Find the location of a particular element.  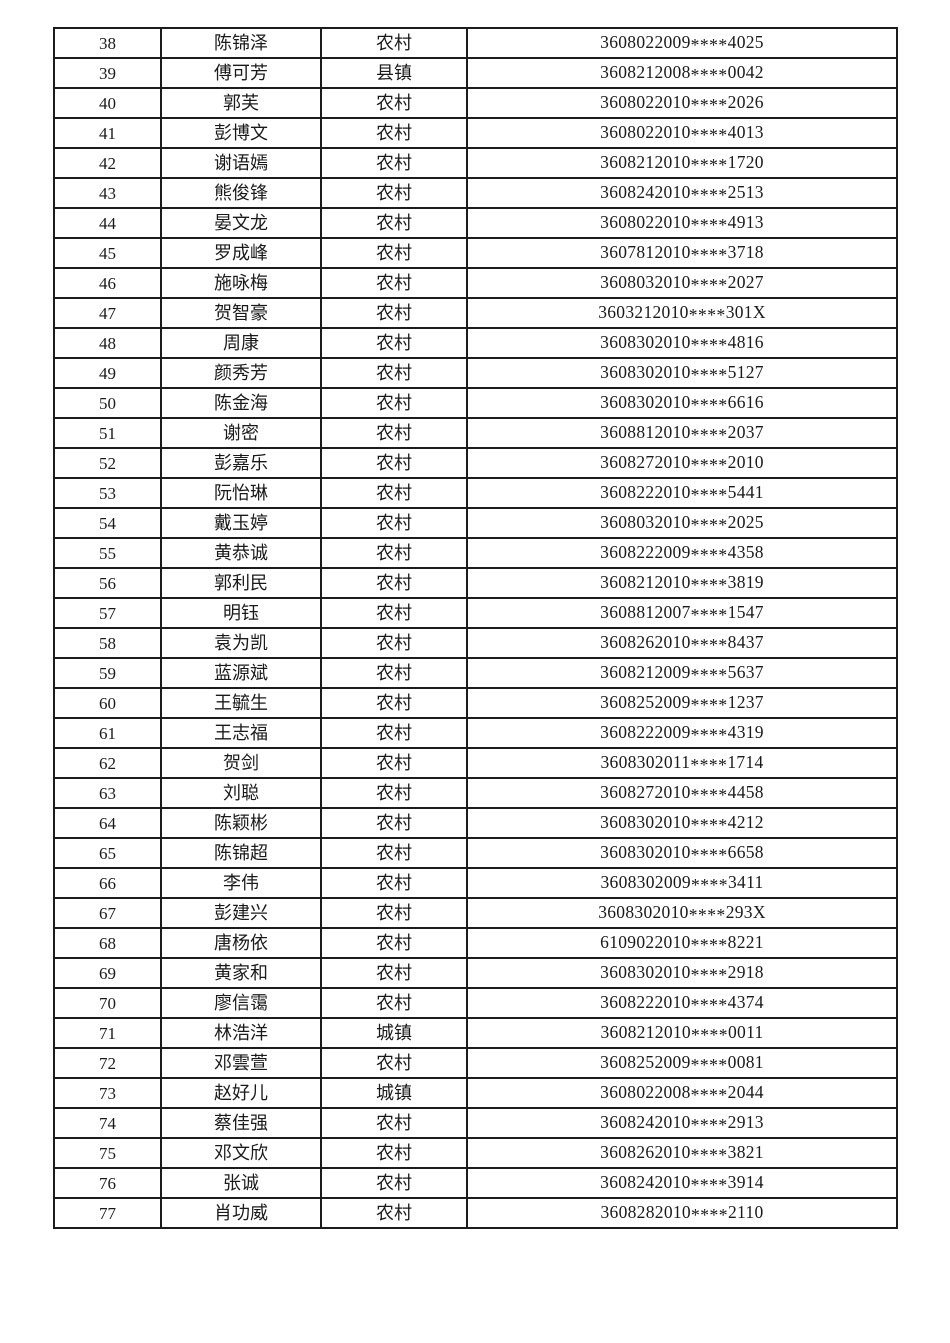

serial-number-cell: 45 is located at coordinates (107, 253).